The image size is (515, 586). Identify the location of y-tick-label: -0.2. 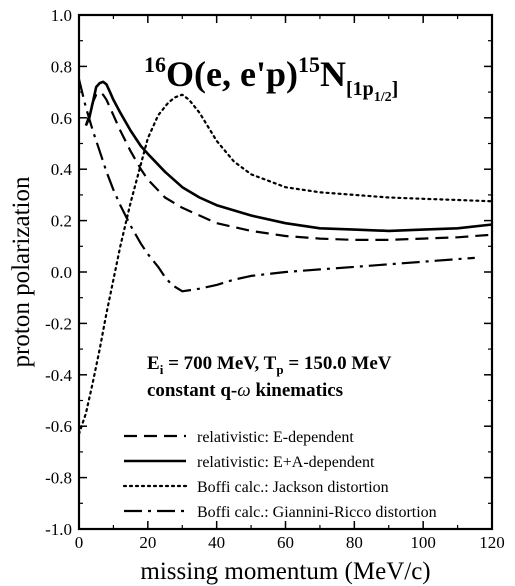
(58, 323).